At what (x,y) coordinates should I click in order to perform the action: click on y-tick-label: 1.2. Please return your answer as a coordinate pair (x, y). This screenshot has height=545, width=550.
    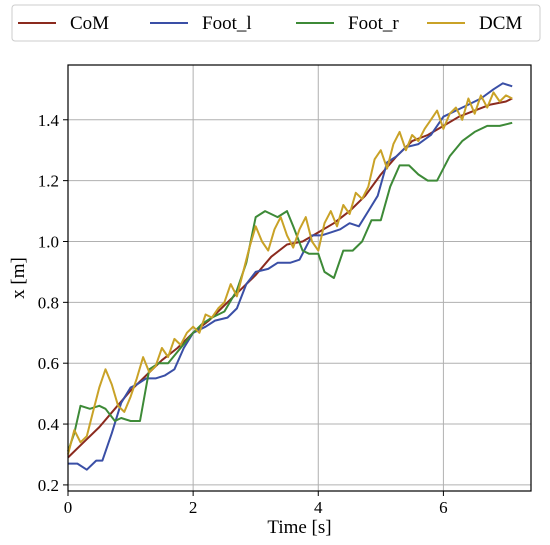
    Looking at the image, I should click on (48, 181).